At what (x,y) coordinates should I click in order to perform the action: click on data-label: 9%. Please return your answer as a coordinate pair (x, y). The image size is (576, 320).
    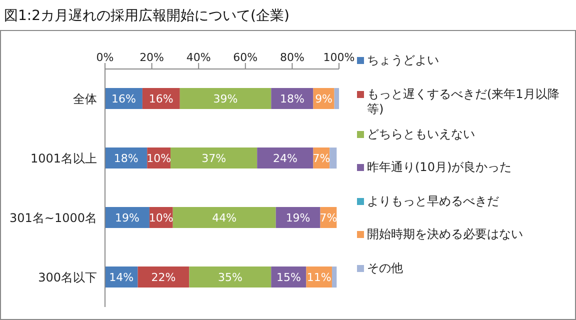
    Looking at the image, I should click on (324, 99).